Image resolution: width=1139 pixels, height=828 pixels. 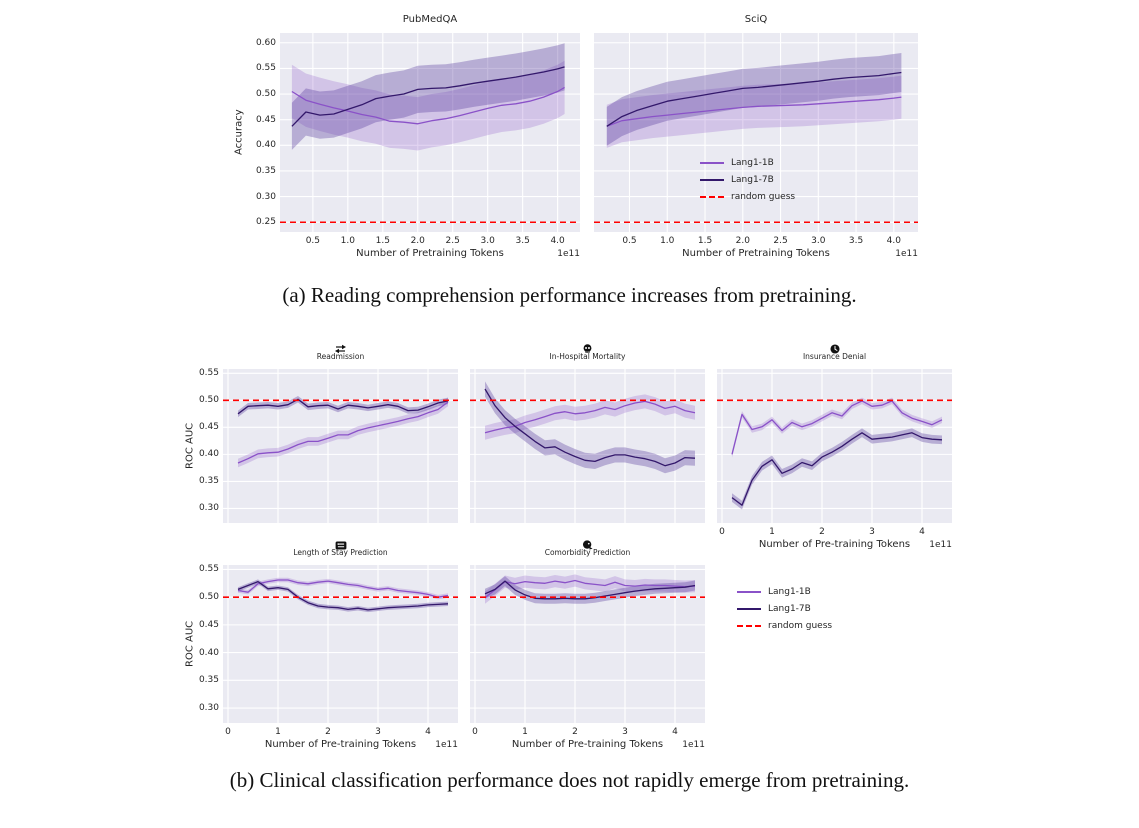 I want to click on legend-item-lang1-1b: Lang1-1B, so click(x=747, y=163).